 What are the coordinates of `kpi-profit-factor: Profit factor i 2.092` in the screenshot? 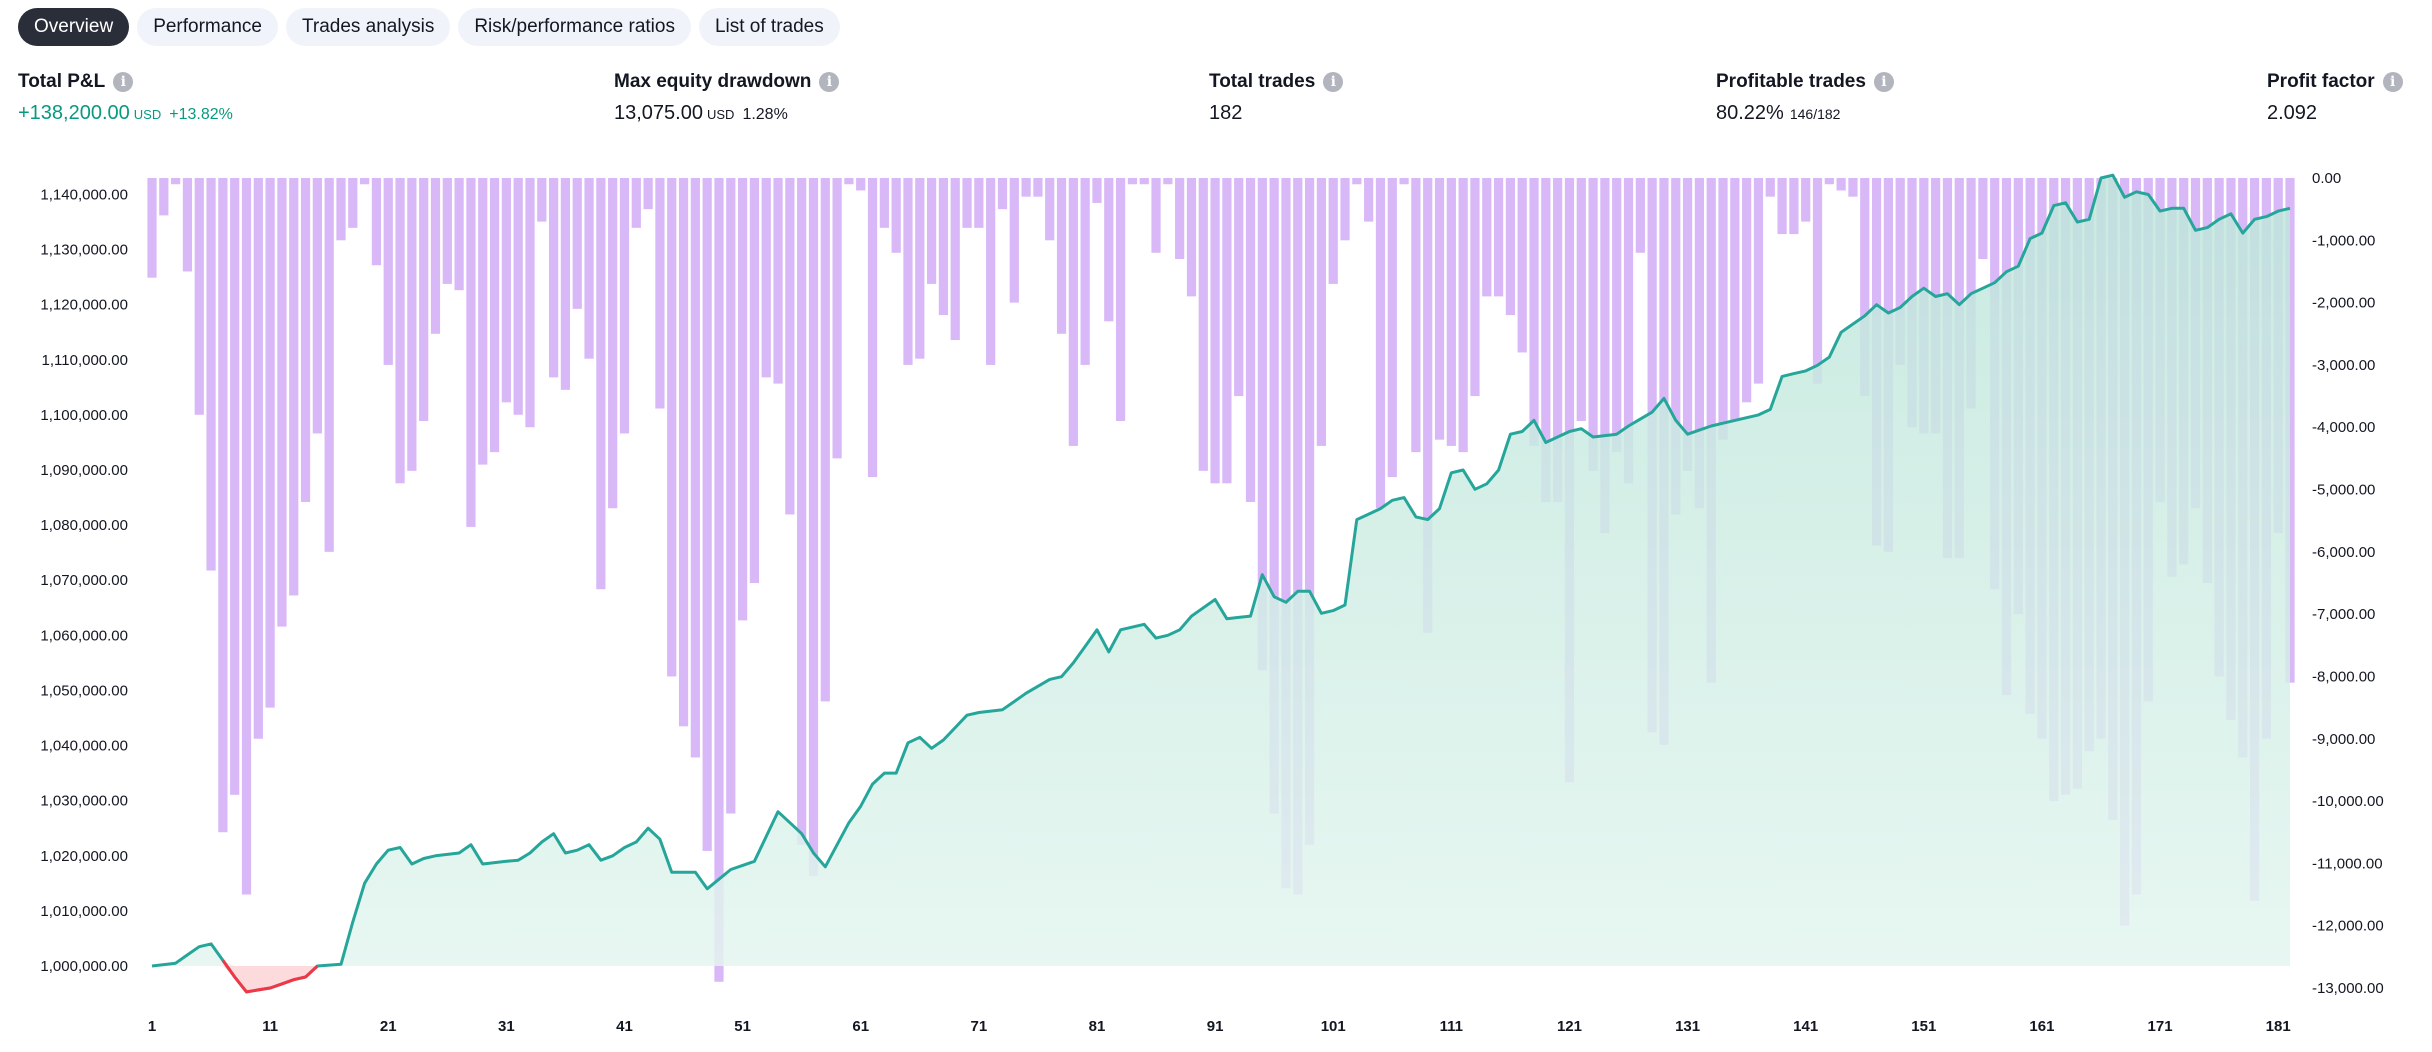 It's located at (2335, 96).